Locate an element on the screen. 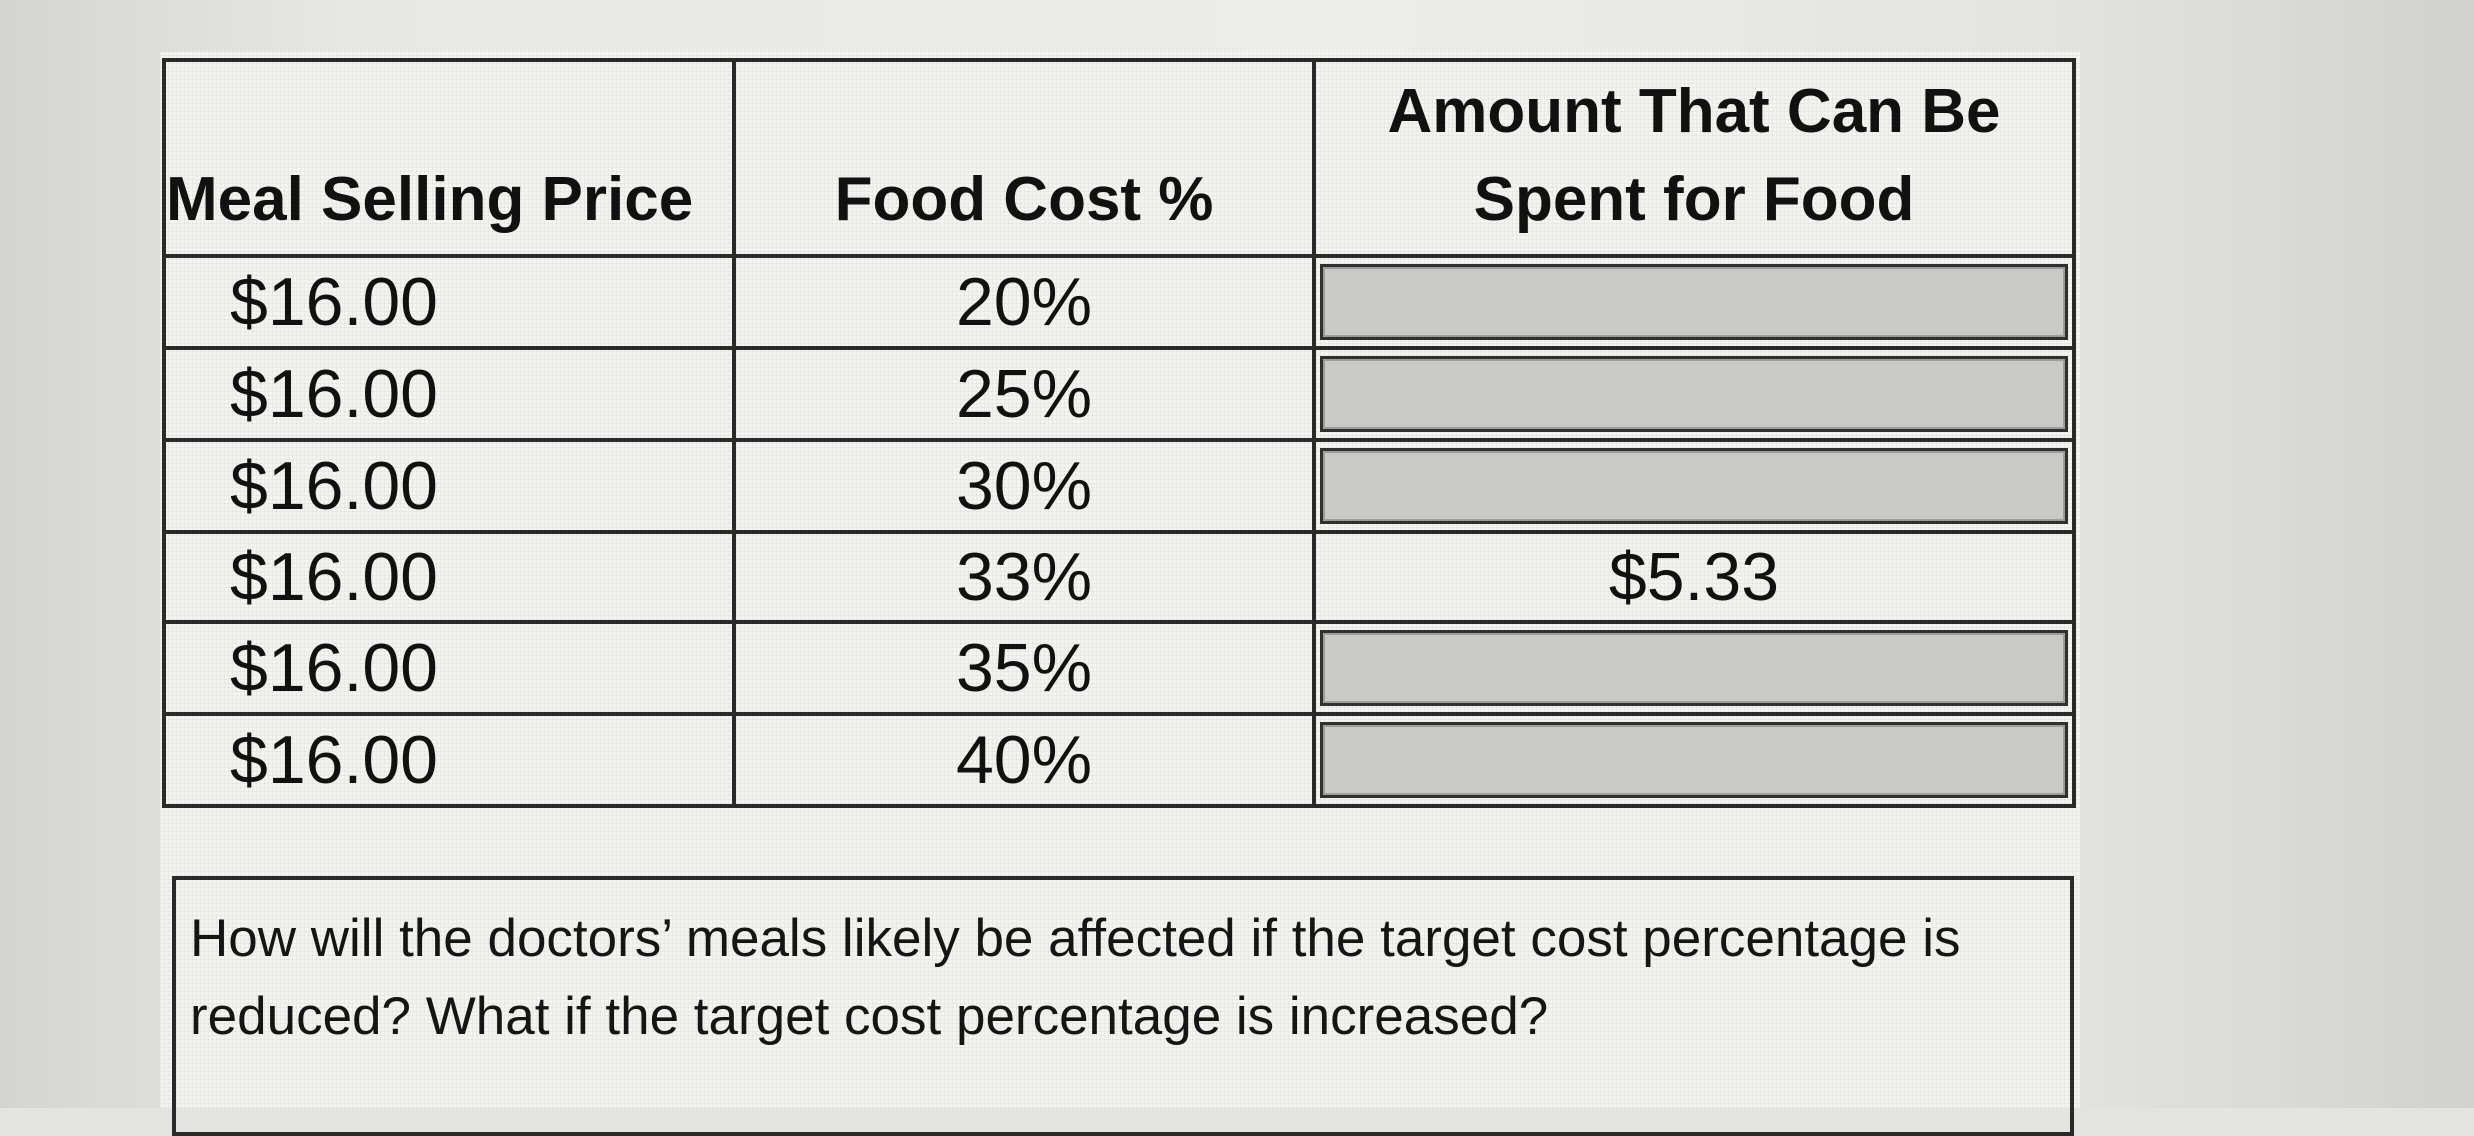 The width and height of the screenshot is (2474, 1136). table-row: $16.00 35% is located at coordinates (1119, 668).